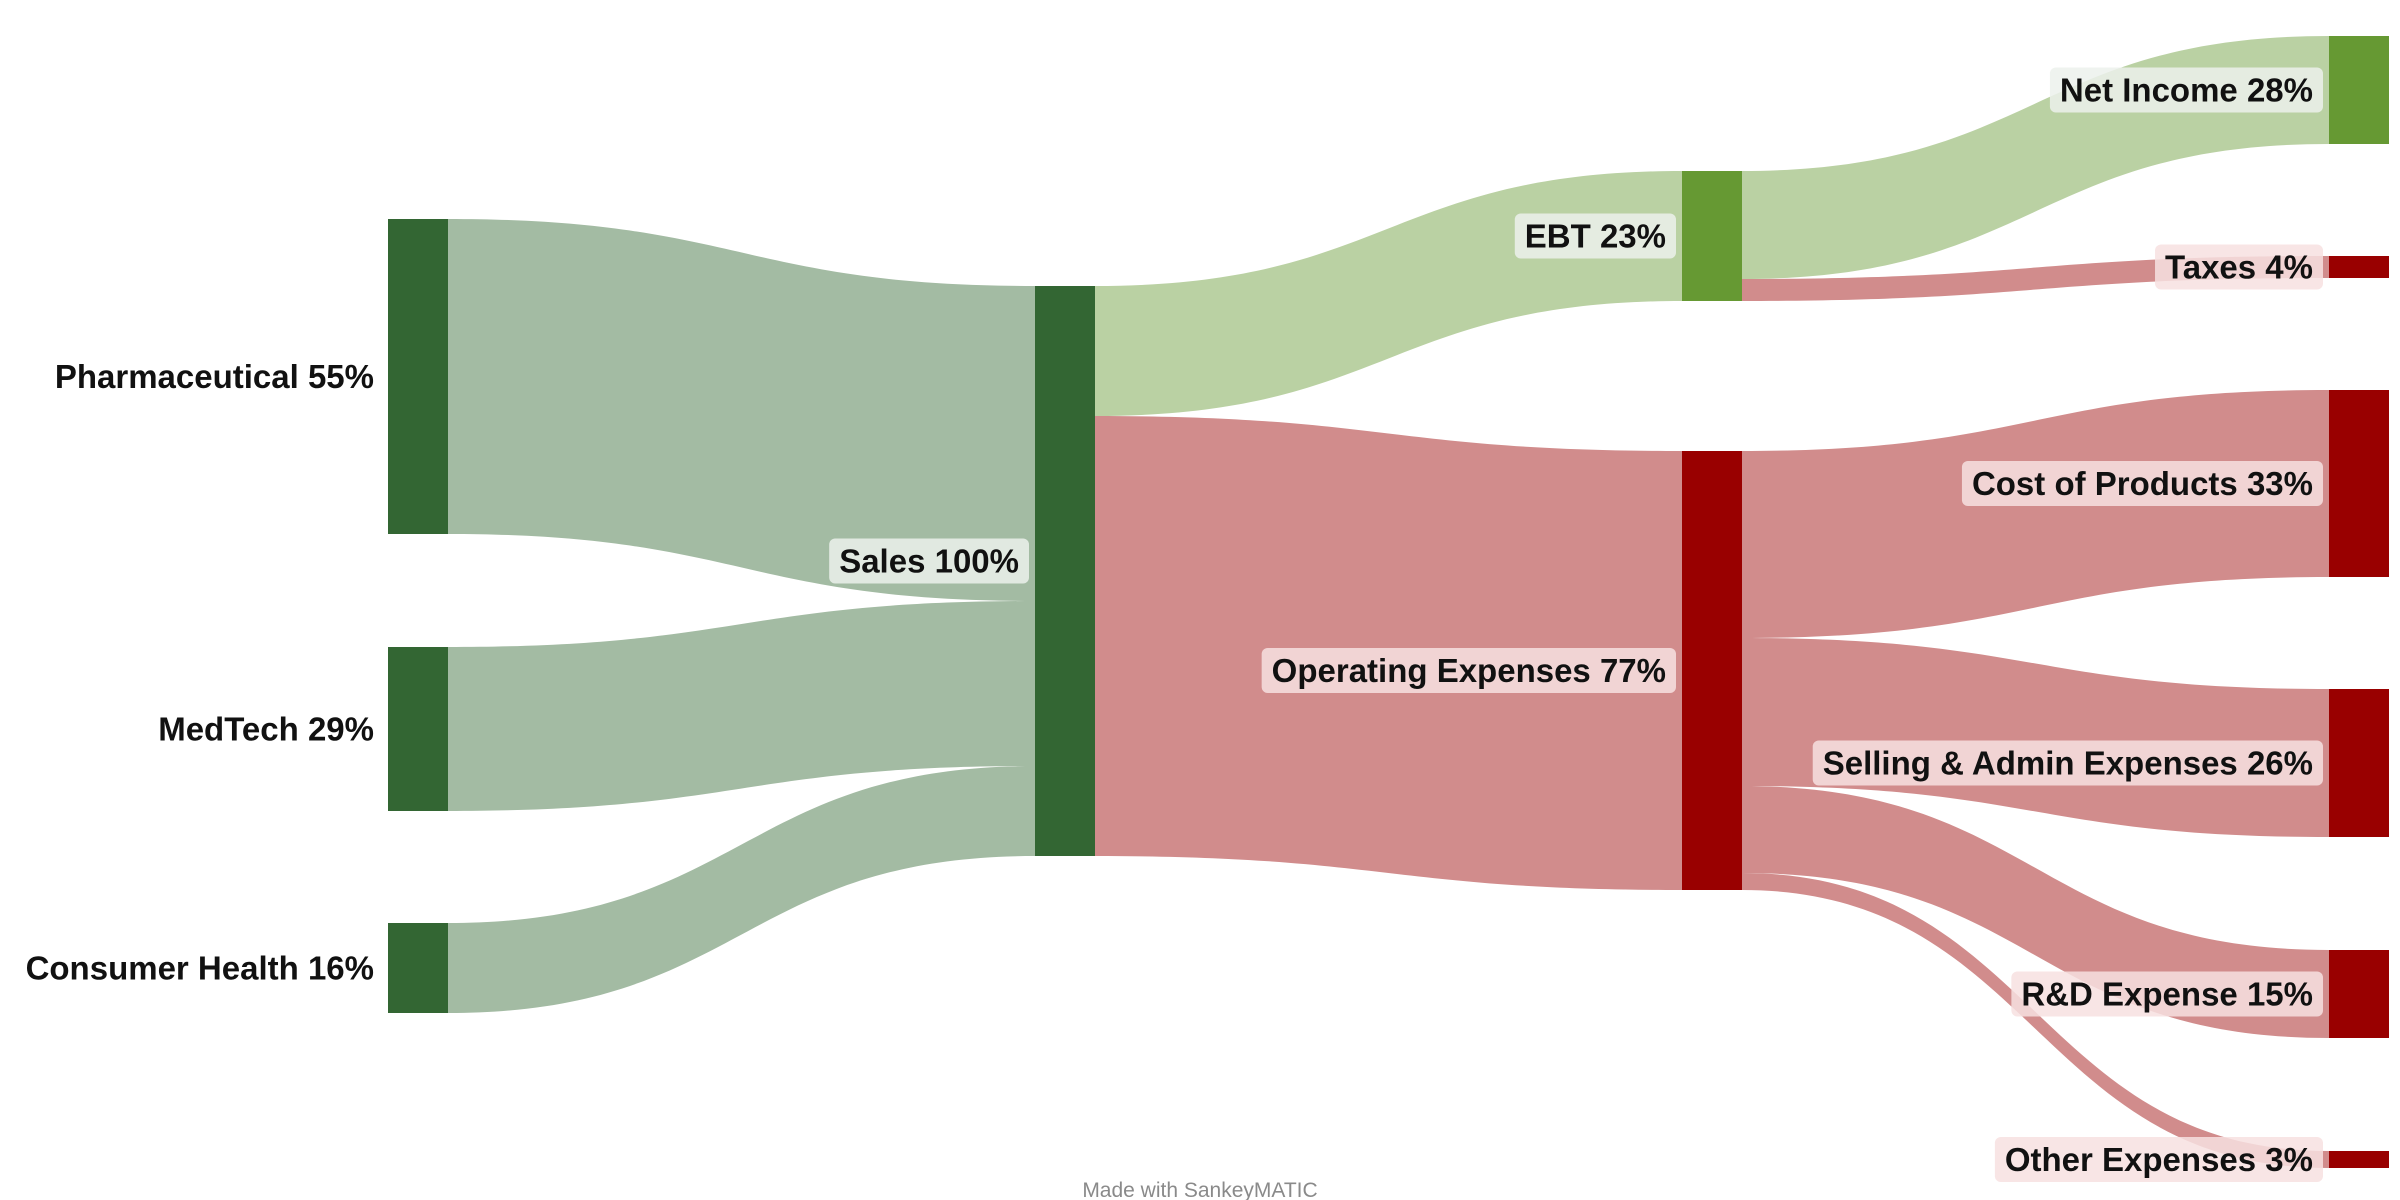  I want to click on credit-text: Made with SankeyMATIC, so click(1199, 1189).